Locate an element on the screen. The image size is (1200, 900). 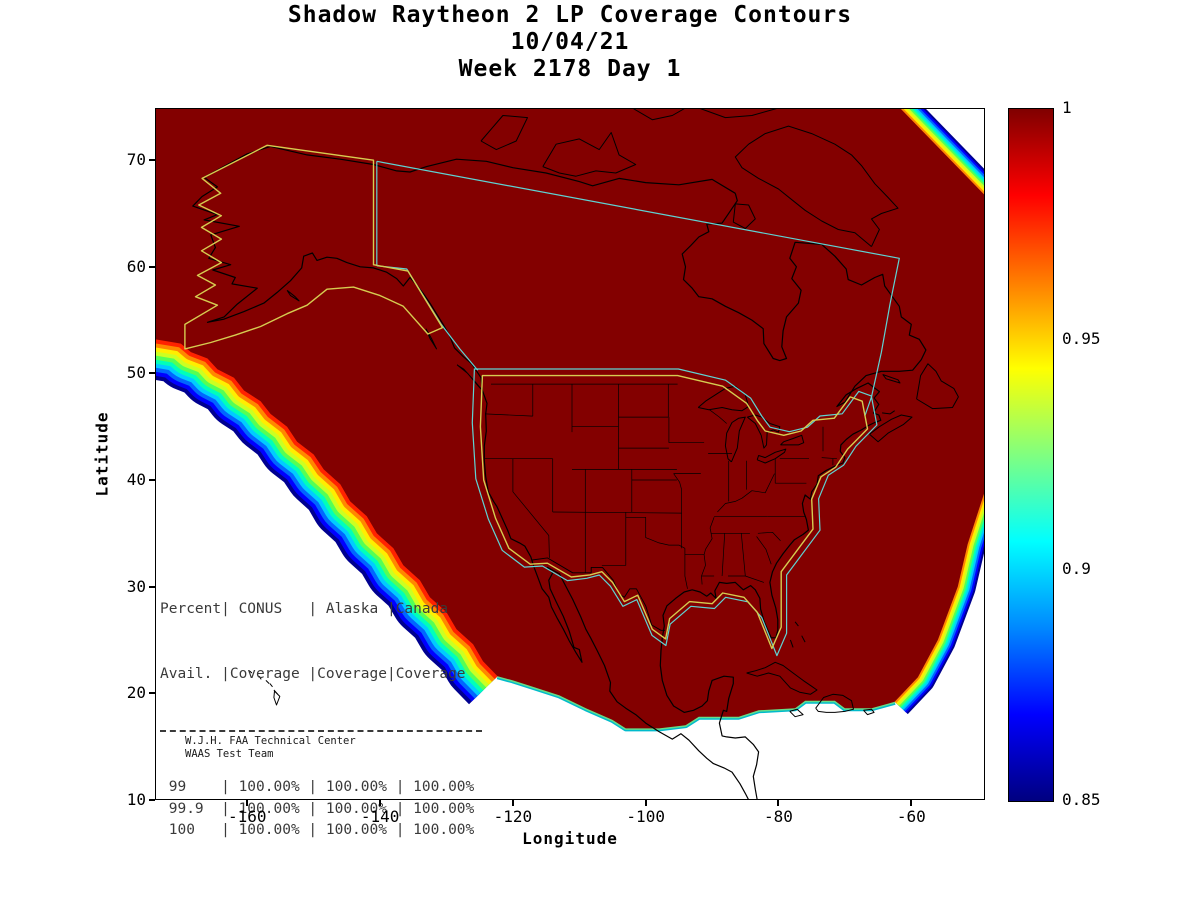
x-tick-label: -60 is located at coordinates (911, 816).